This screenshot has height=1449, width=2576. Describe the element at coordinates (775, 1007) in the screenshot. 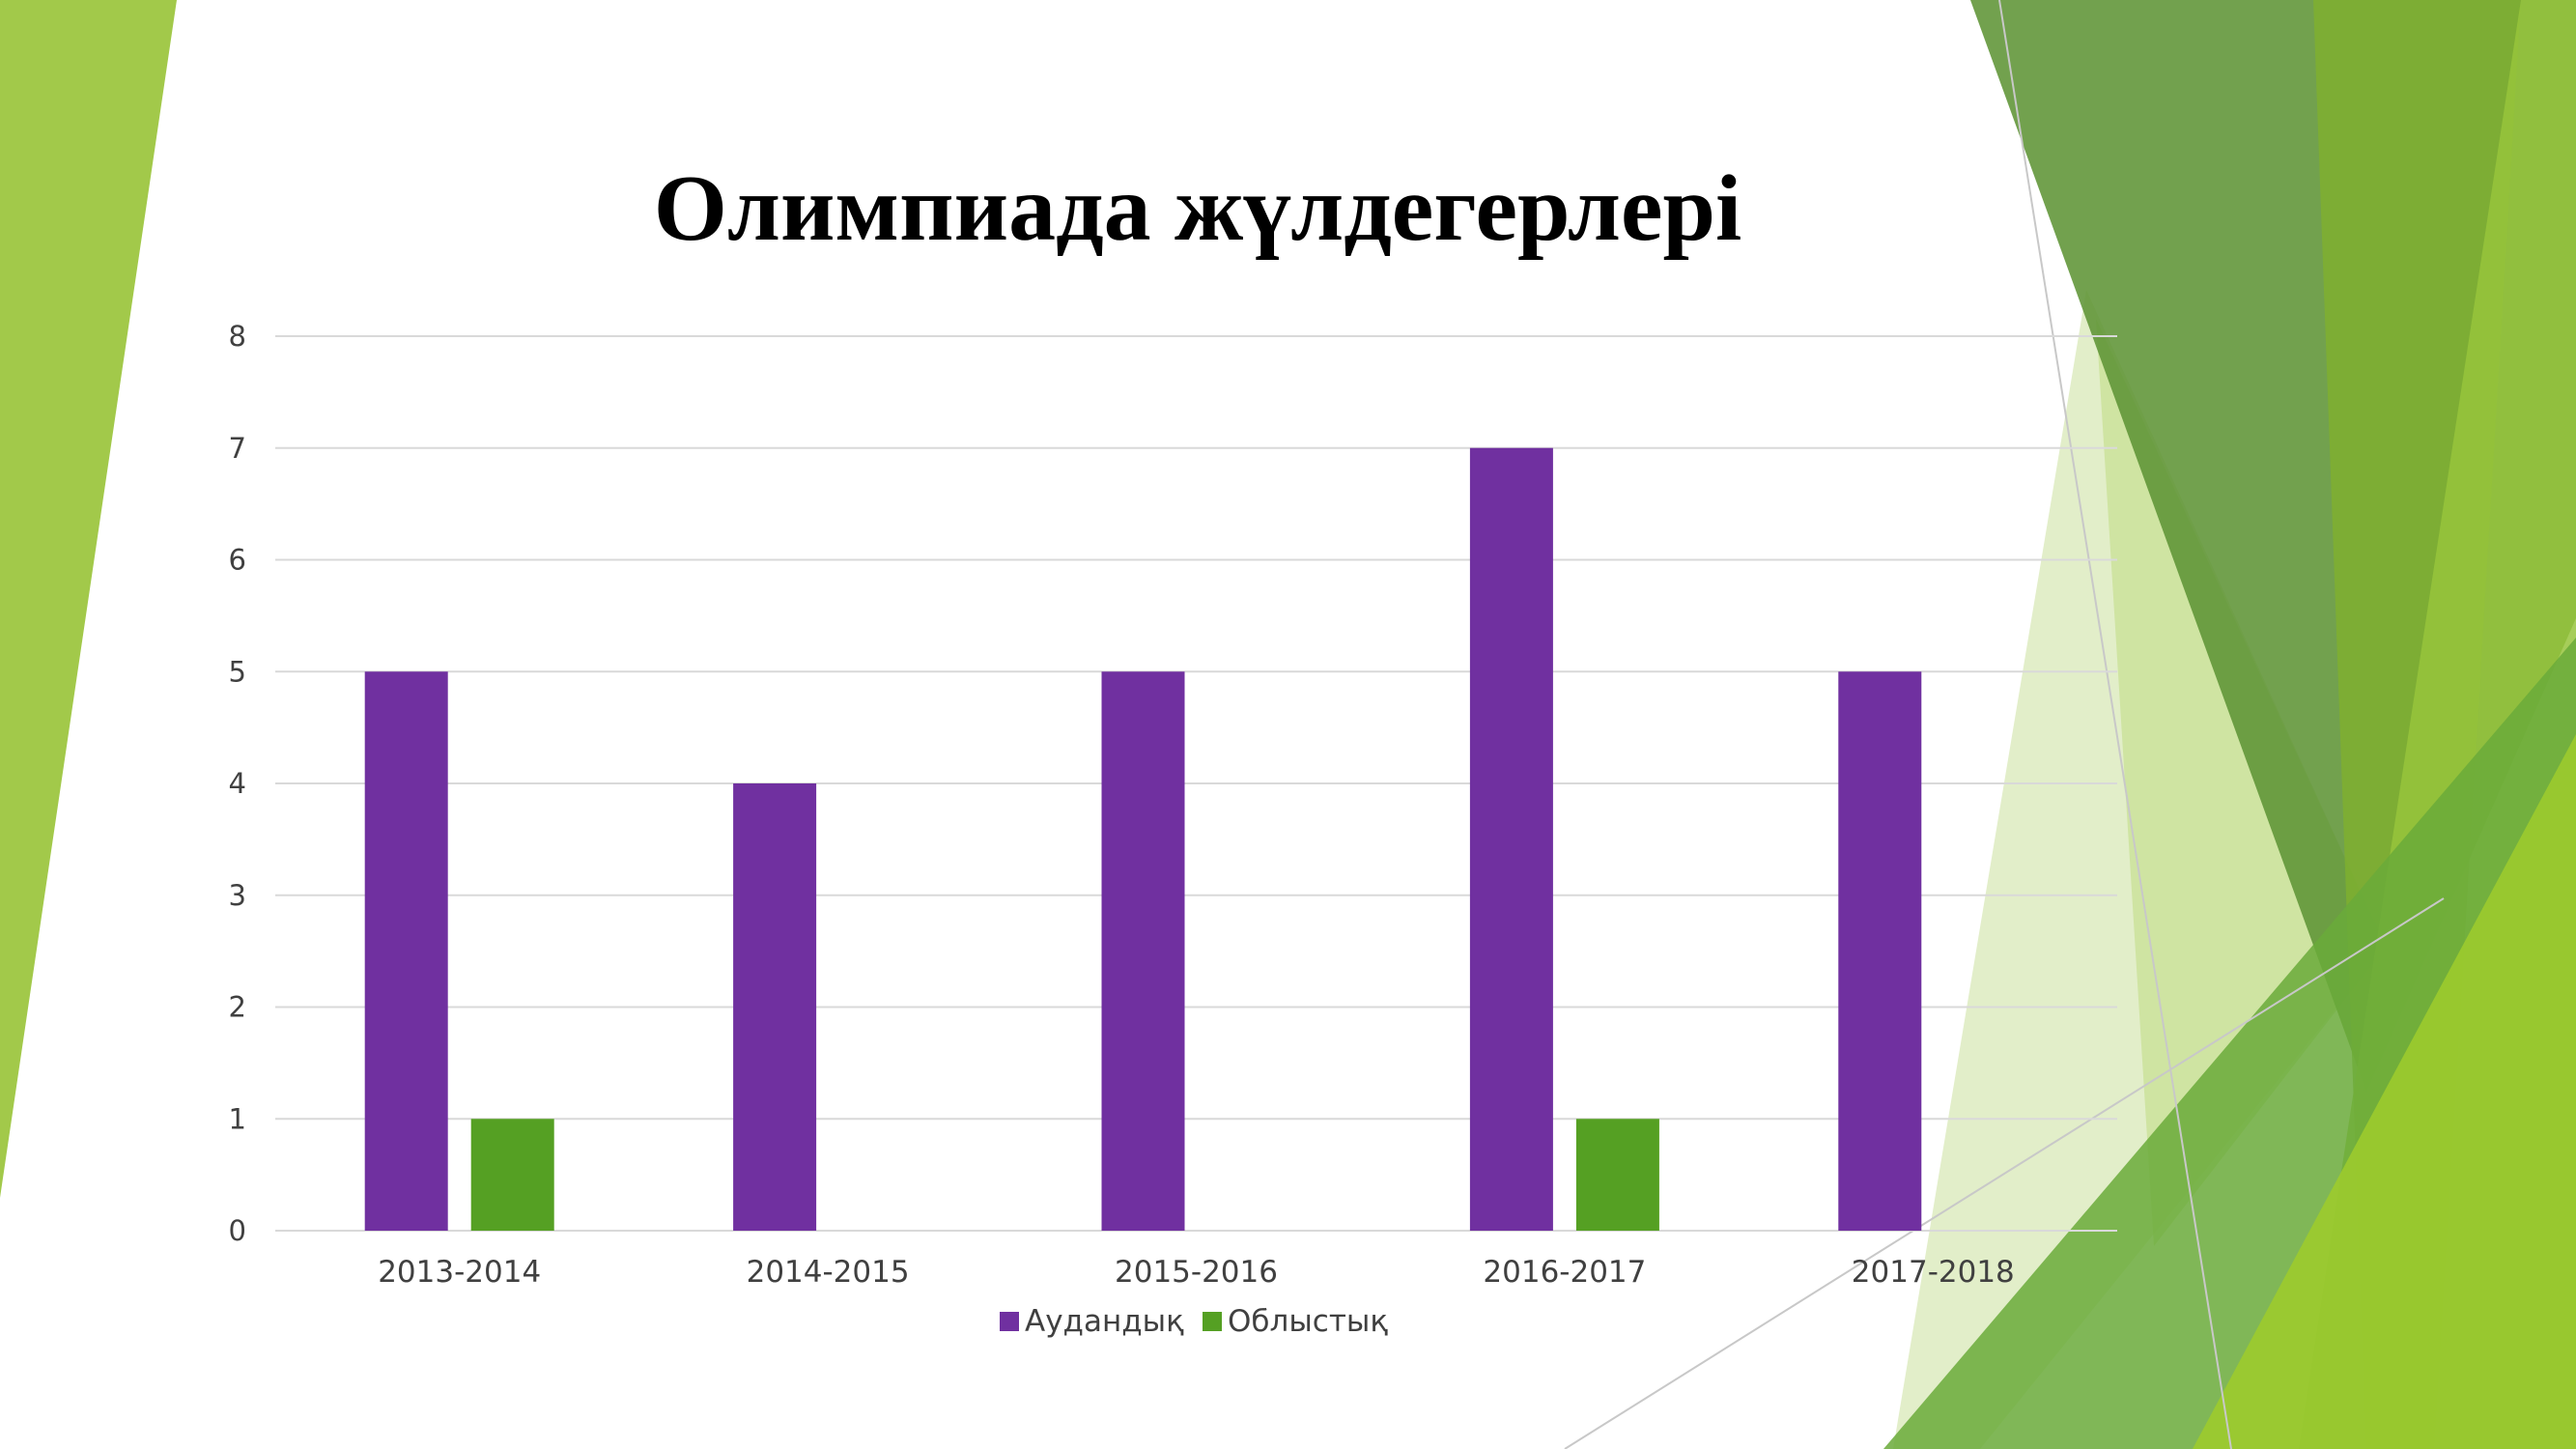

I see `bar-series-1-2014-2015` at that location.